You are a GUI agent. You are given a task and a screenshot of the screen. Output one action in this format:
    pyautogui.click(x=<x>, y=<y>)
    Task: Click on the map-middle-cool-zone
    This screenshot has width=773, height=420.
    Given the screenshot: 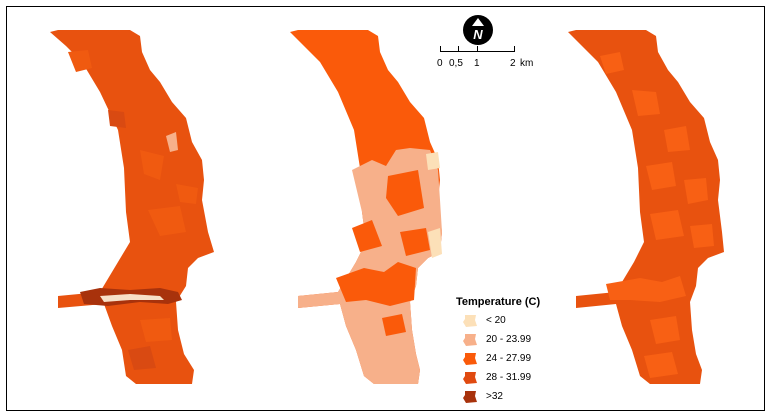 What is the action you would take?
    pyautogui.click(x=370, y=266)
    